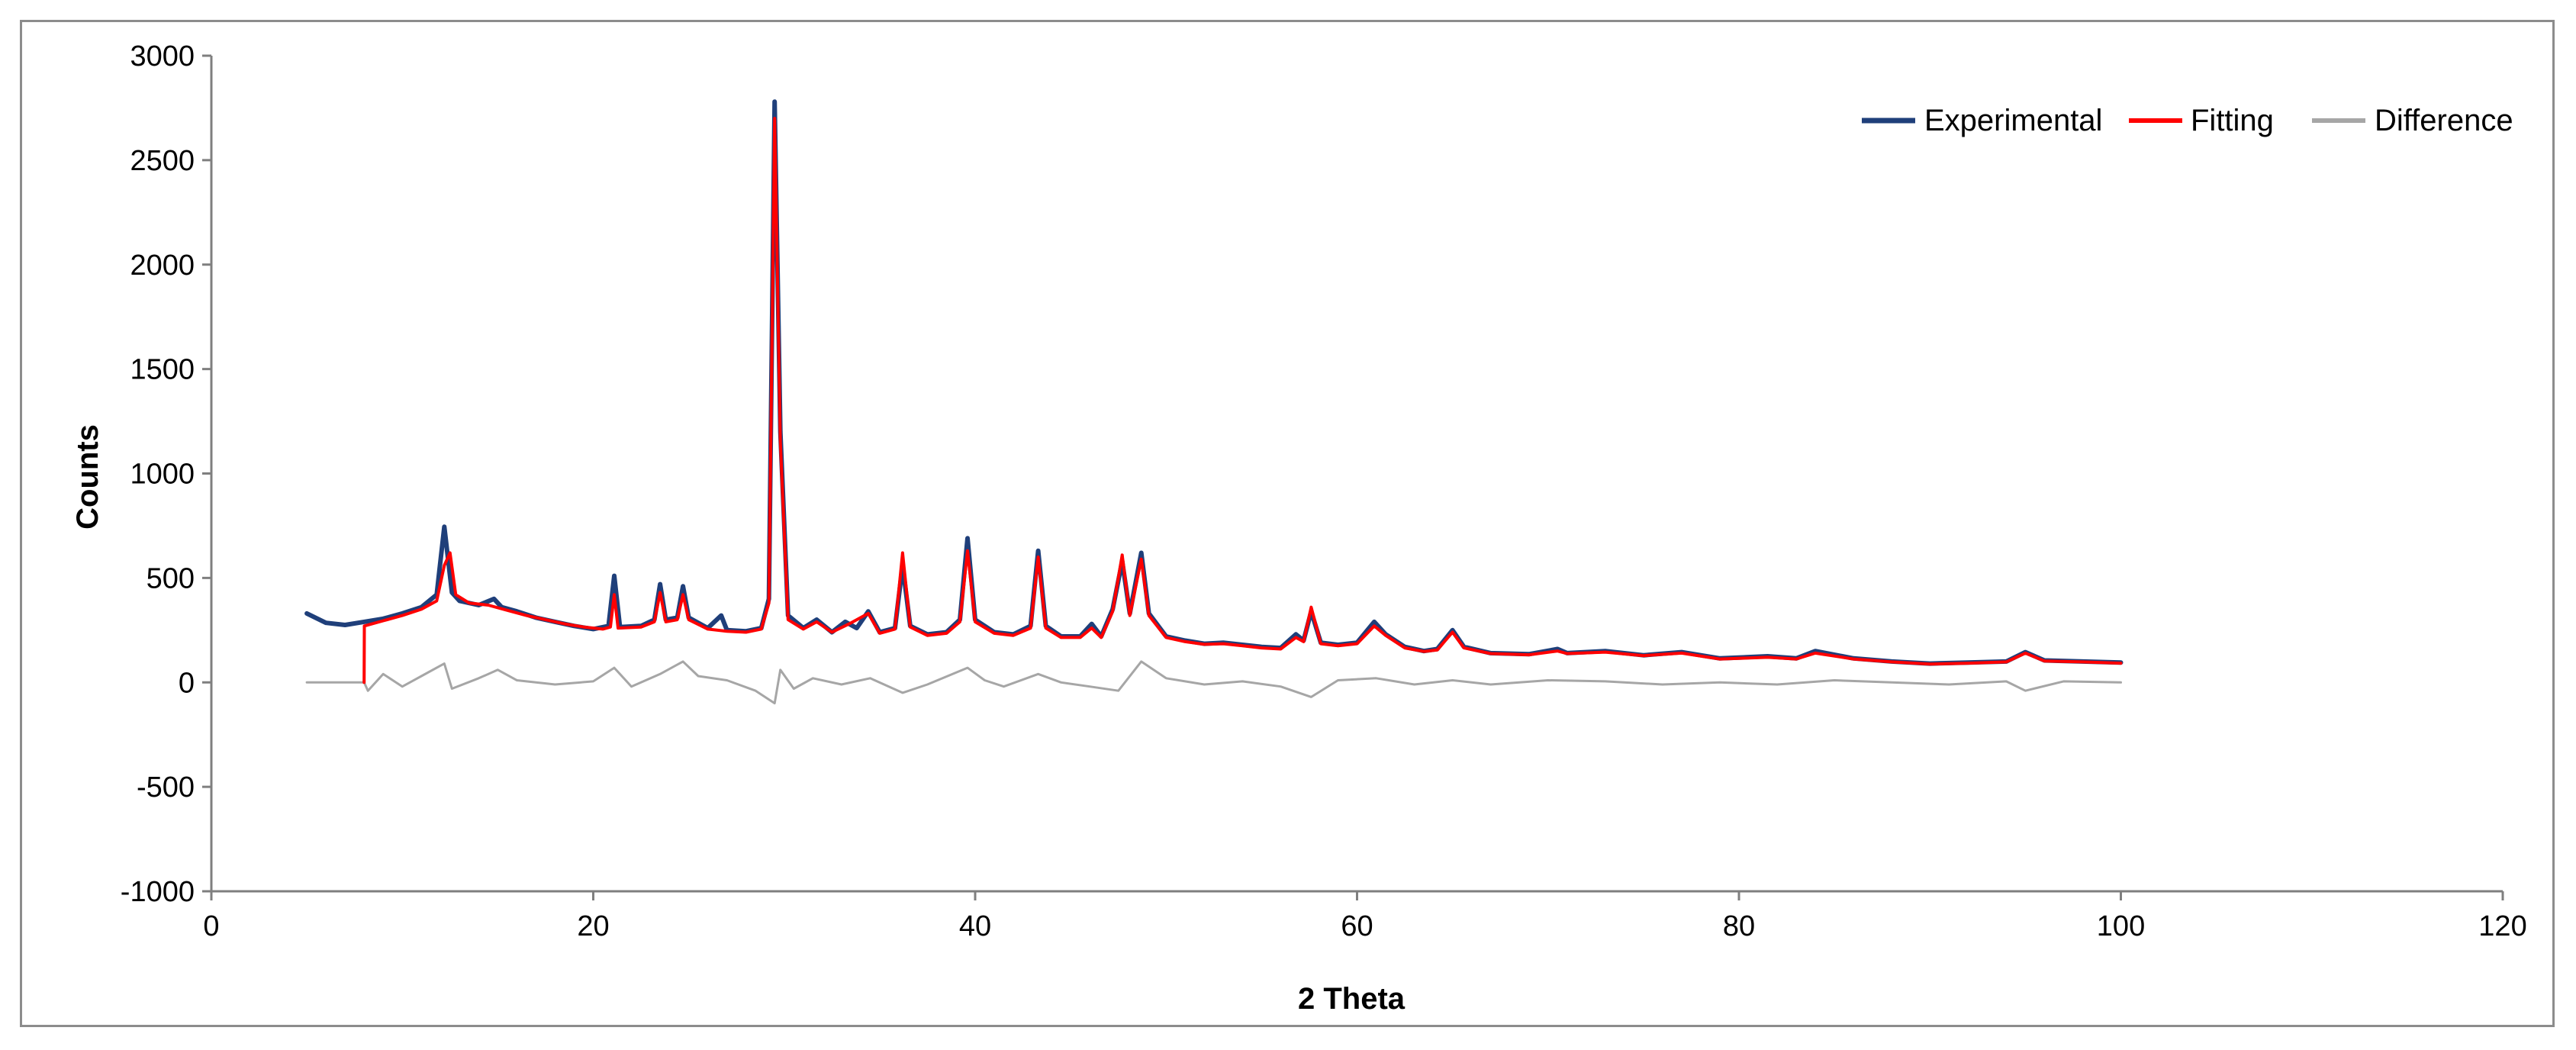 Image resolution: width=2576 pixels, height=1050 pixels. I want to click on x-axis: 0 20 40 60 80 100 120, so click(1365, 916).